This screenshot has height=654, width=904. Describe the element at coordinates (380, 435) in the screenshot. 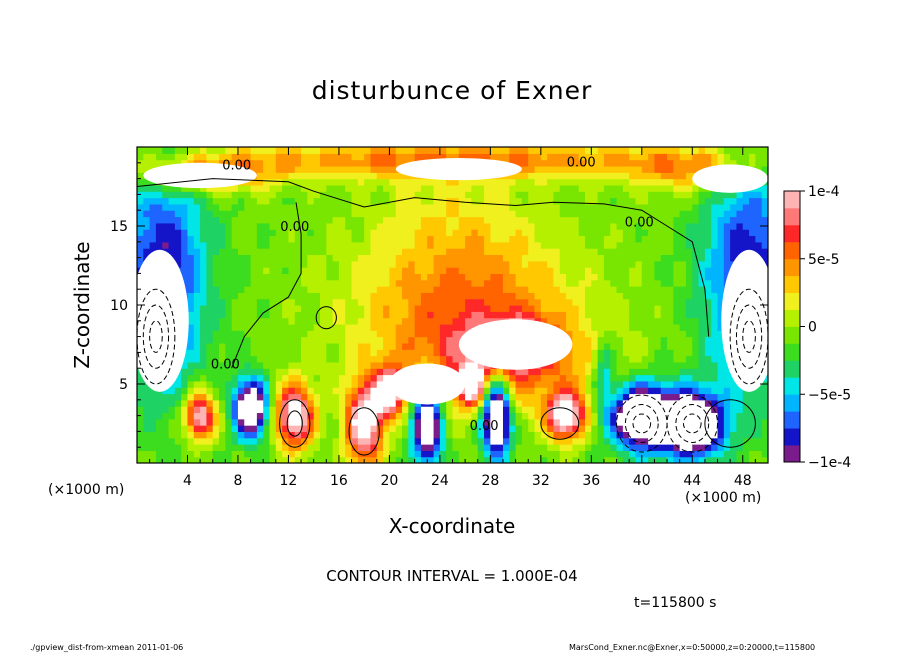

I see `heatmap-cell-1904` at that location.